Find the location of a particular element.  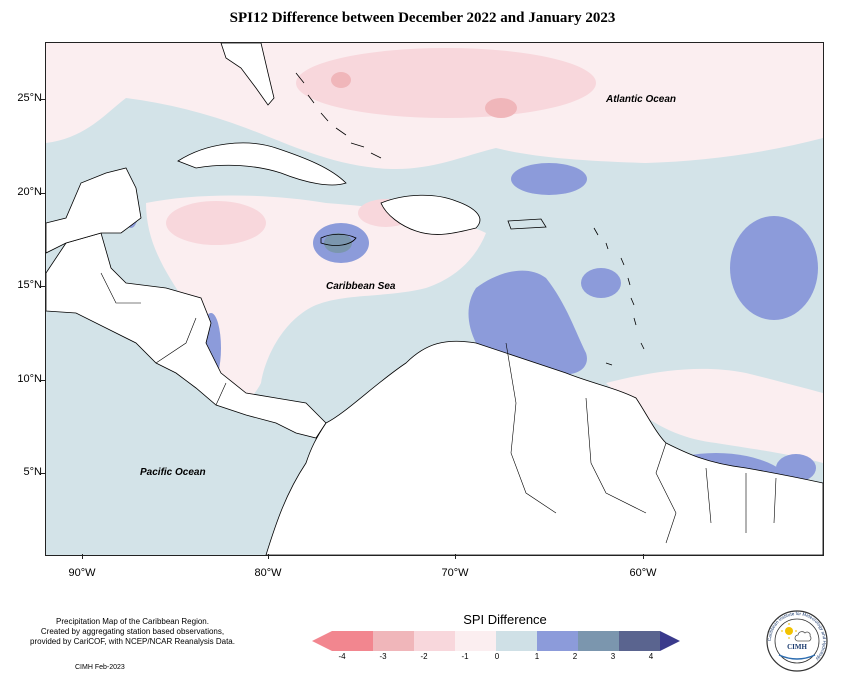

bahamas-islands is located at coordinates (338, 115).